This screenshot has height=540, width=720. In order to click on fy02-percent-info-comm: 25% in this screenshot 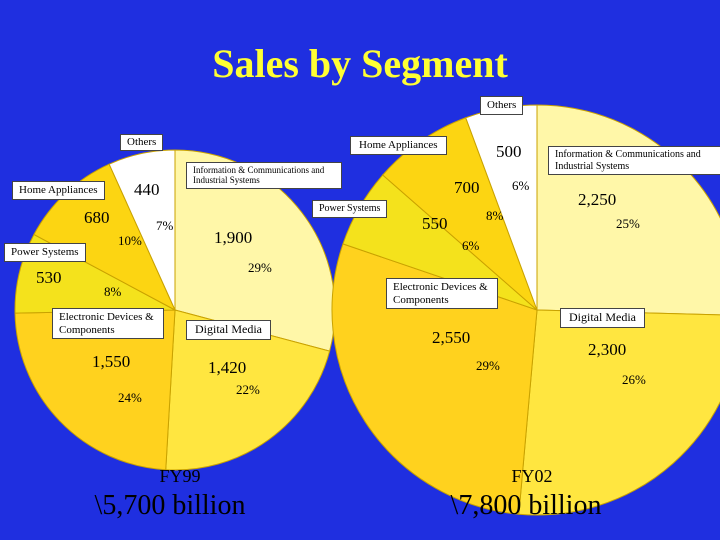, I will do `click(628, 223)`.